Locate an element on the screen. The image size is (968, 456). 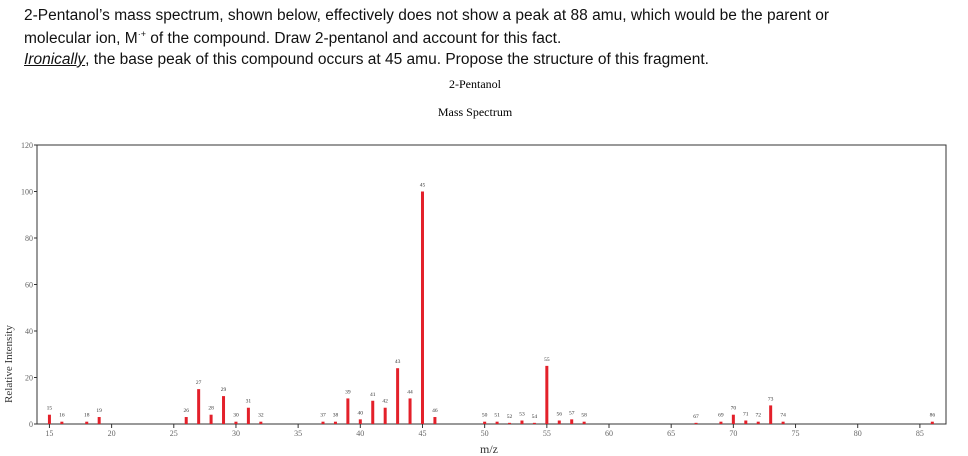
x-tick-label: 50 is located at coordinates (485, 433).